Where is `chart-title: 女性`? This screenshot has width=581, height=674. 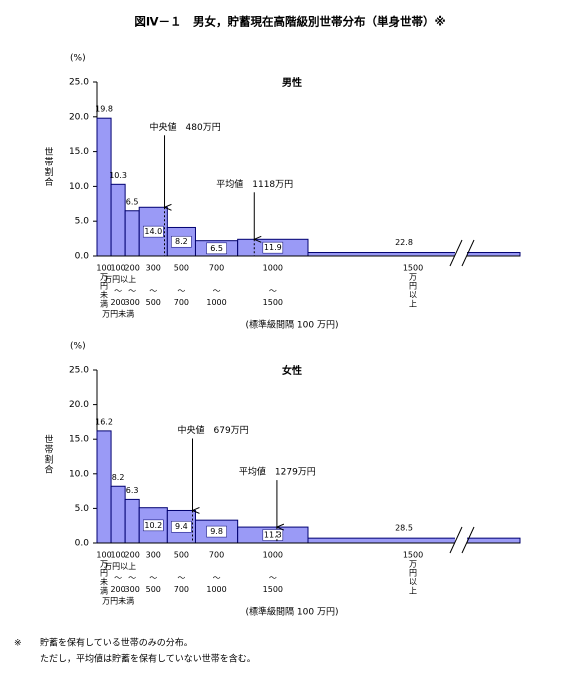 chart-title: 女性 is located at coordinates (292, 370).